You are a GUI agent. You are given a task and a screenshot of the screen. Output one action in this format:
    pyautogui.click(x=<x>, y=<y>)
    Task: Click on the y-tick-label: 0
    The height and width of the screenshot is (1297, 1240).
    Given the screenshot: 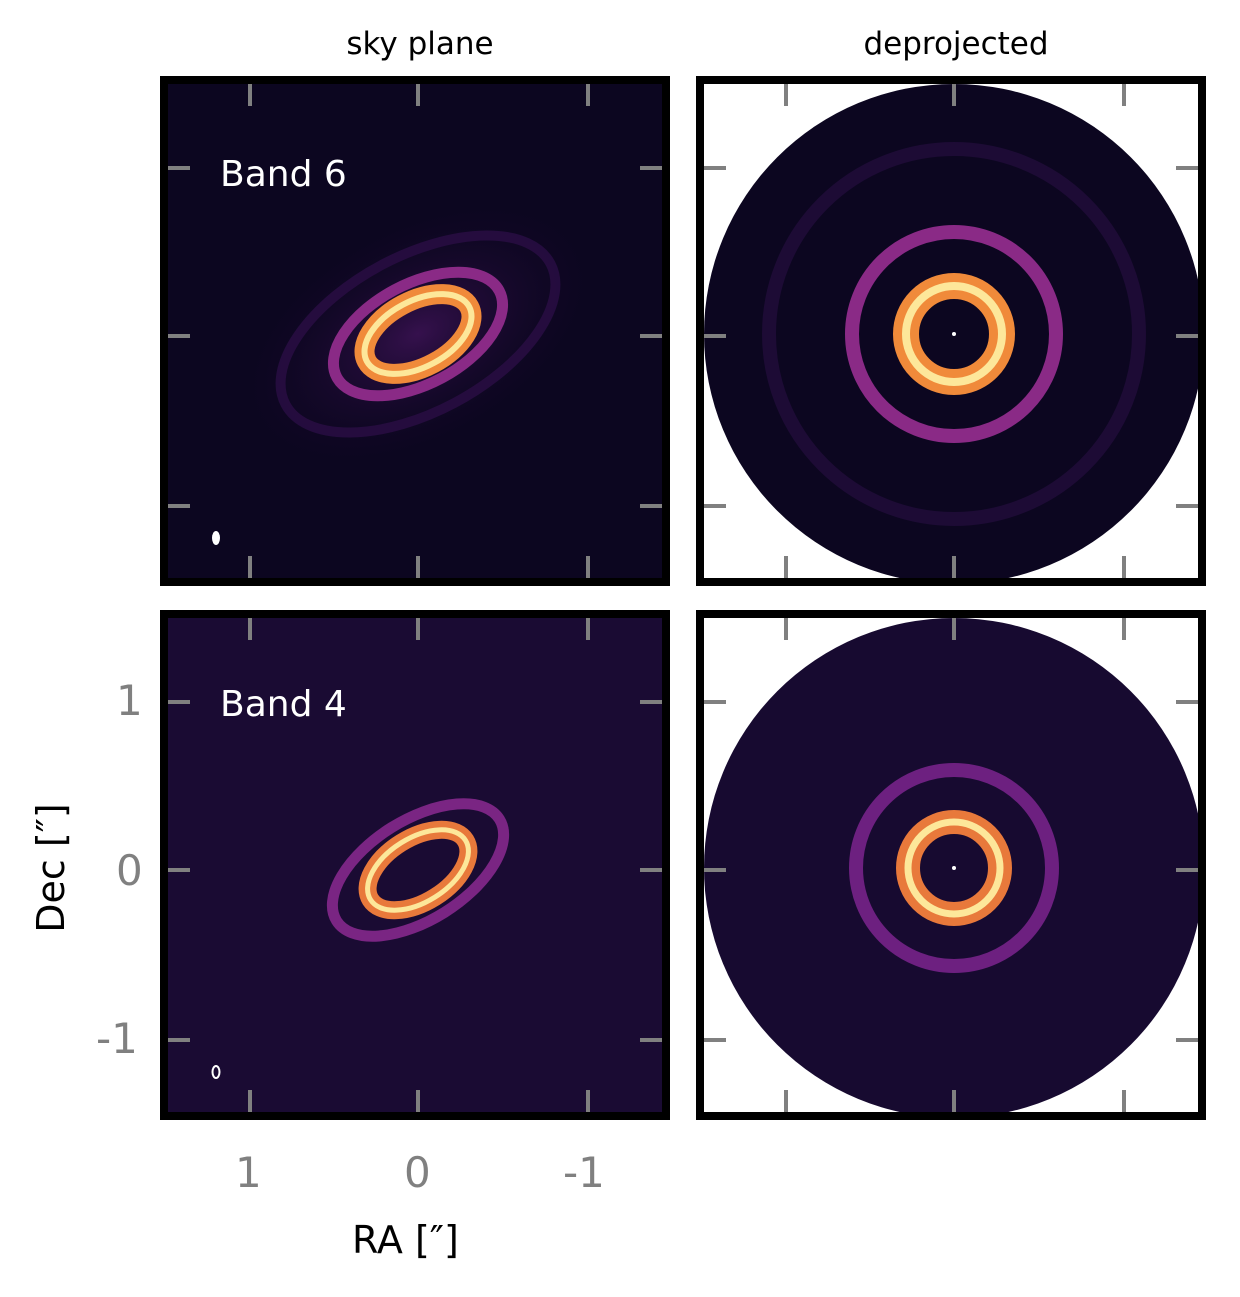 What is the action you would take?
    pyautogui.click(x=129, y=870)
    